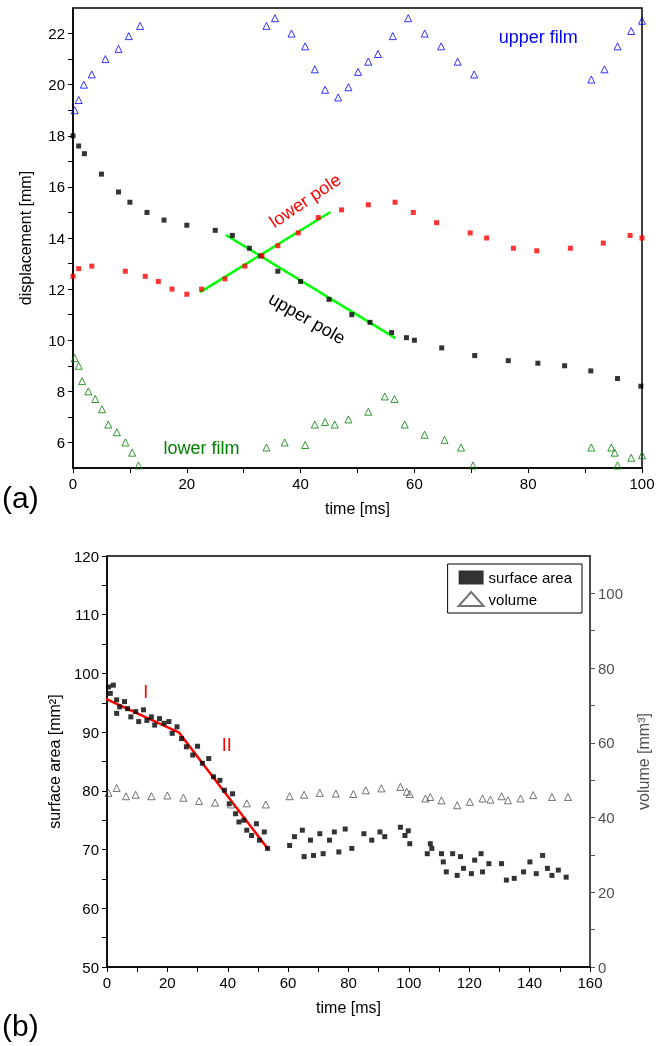 The image size is (662, 1046). Describe the element at coordinates (643, 761) in the screenshot. I see `y2-axis-title: volume [mm³]` at that location.